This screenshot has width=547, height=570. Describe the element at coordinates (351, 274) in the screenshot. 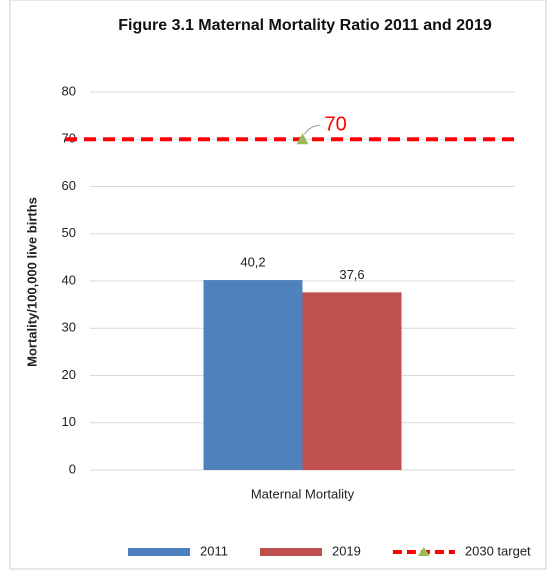

I see `data-label: 37,6` at that location.